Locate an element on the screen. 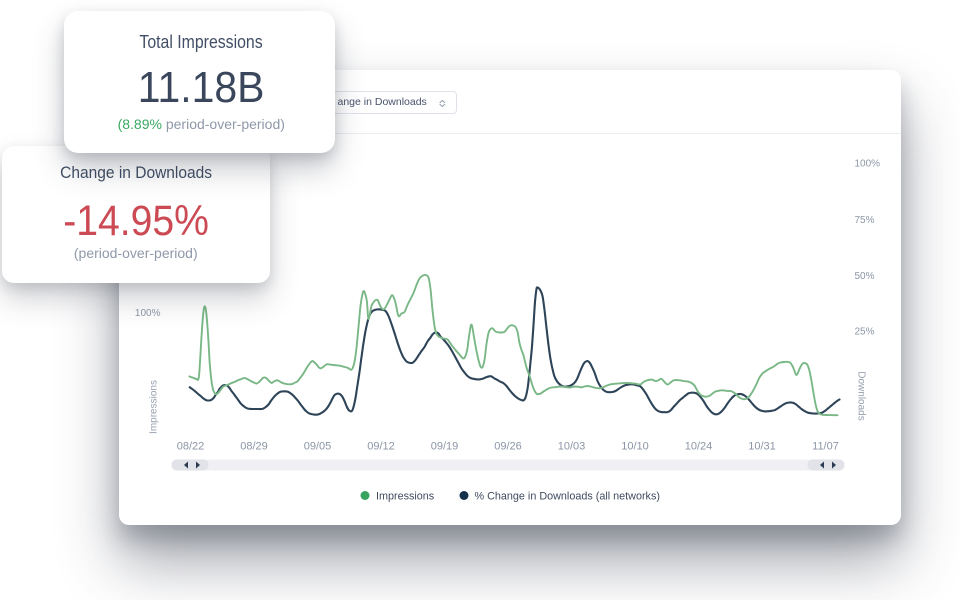 The width and height of the screenshot is (960, 600). svg-text: 09/12 is located at coordinates (381, 447).